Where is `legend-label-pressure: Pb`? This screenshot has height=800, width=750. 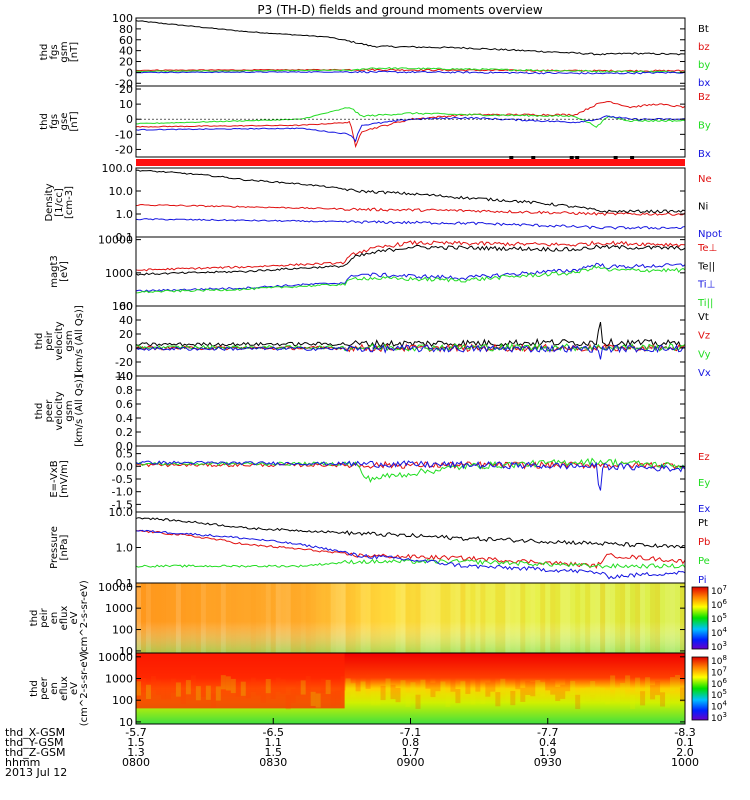
legend-label-pressure: Pb is located at coordinates (704, 542).